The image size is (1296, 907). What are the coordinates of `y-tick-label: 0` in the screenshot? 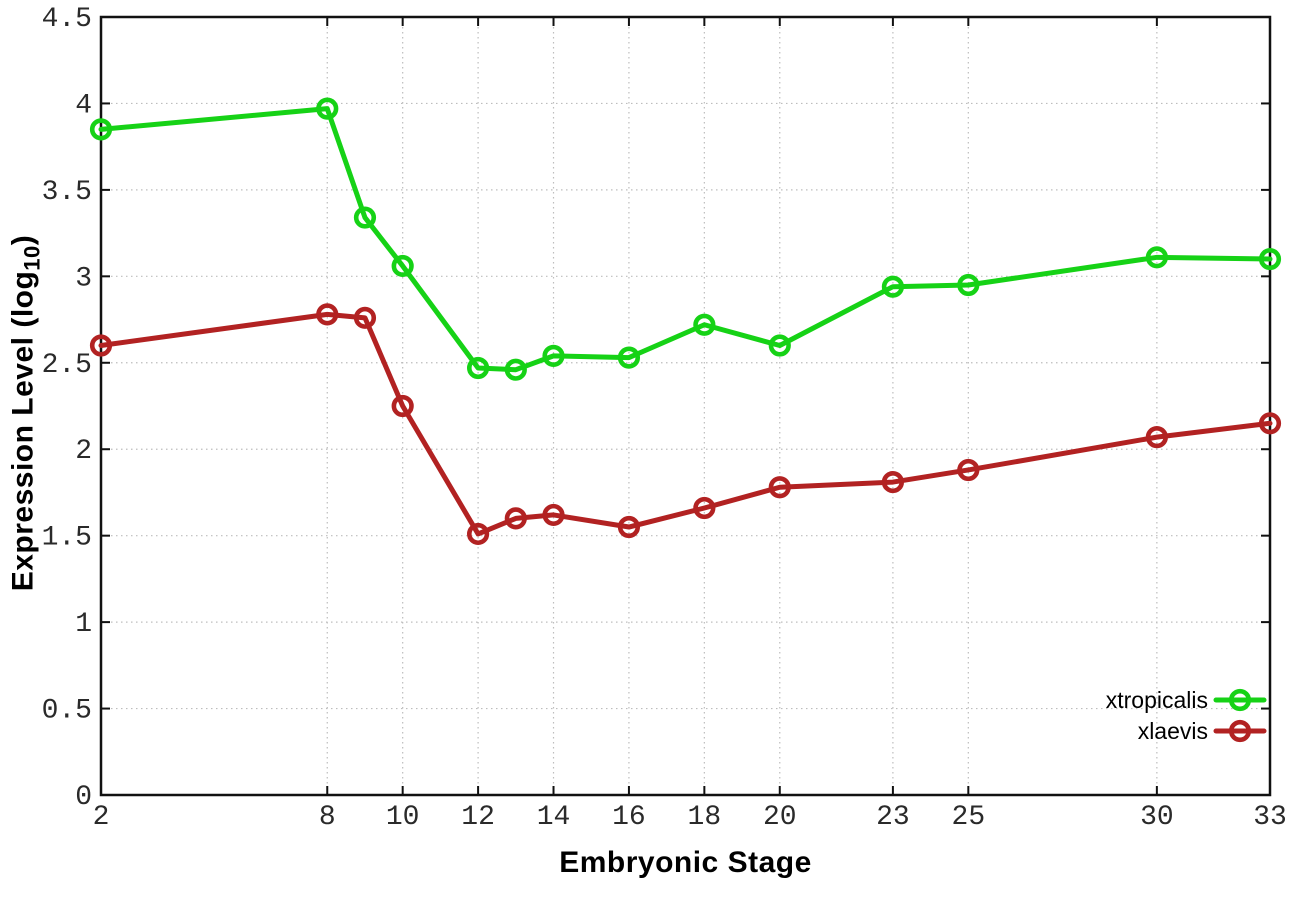 It's located at (83, 797).